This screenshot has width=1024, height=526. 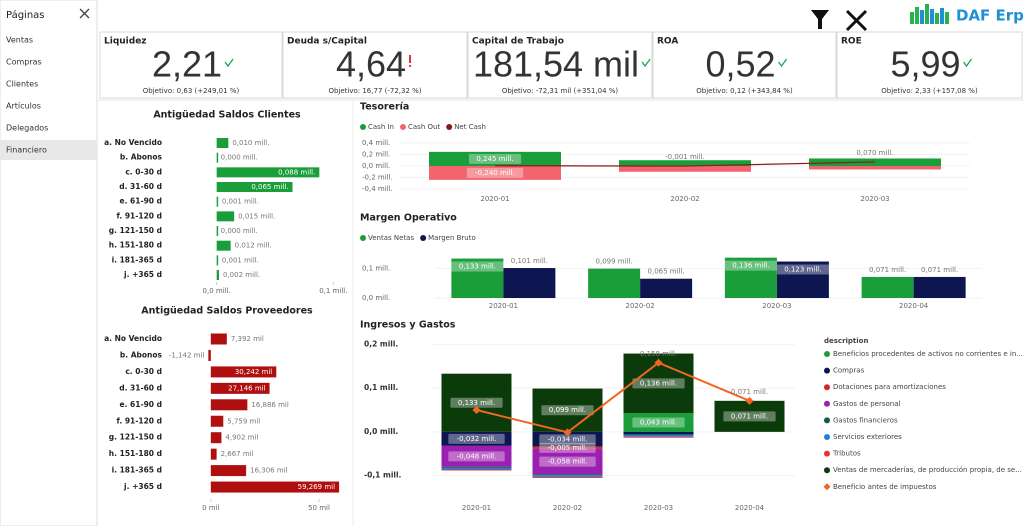 What do you see at coordinates (125, 42) in the screenshot?
I see `kpi-title: Liquidez` at bounding box center [125, 42].